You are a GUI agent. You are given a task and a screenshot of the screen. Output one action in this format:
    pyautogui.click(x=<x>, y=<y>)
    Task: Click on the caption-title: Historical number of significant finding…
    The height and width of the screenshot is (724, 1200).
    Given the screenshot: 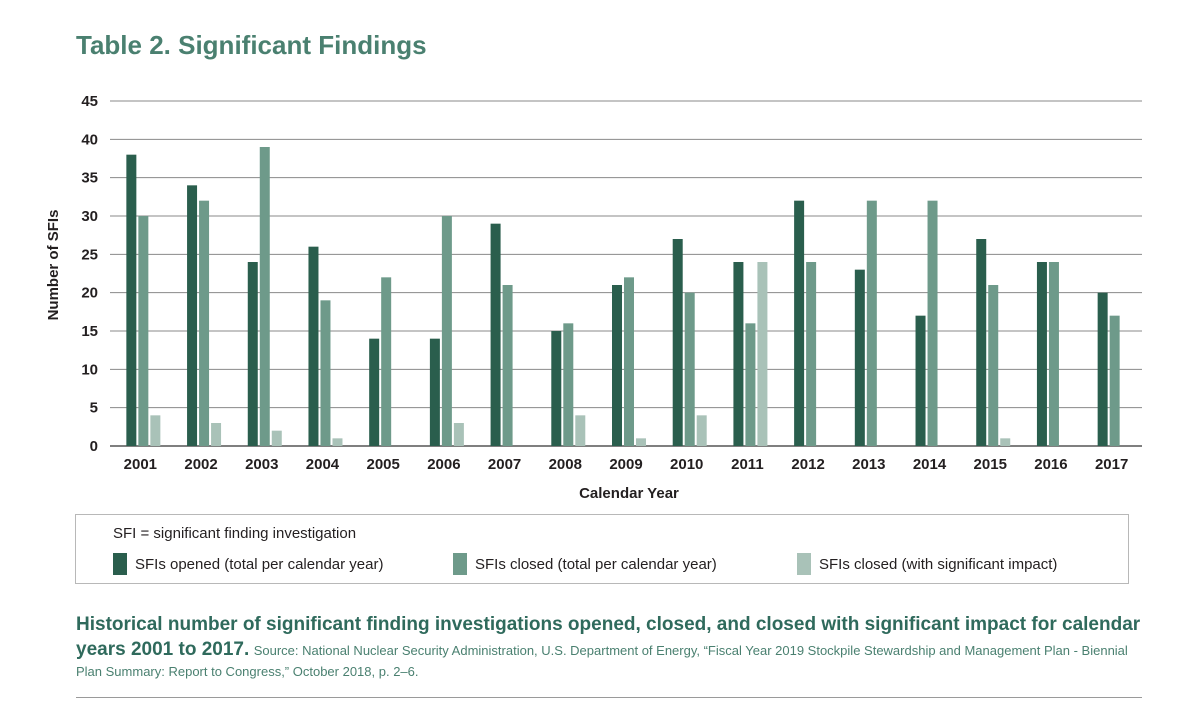 What is the action you would take?
    pyautogui.click(x=608, y=637)
    